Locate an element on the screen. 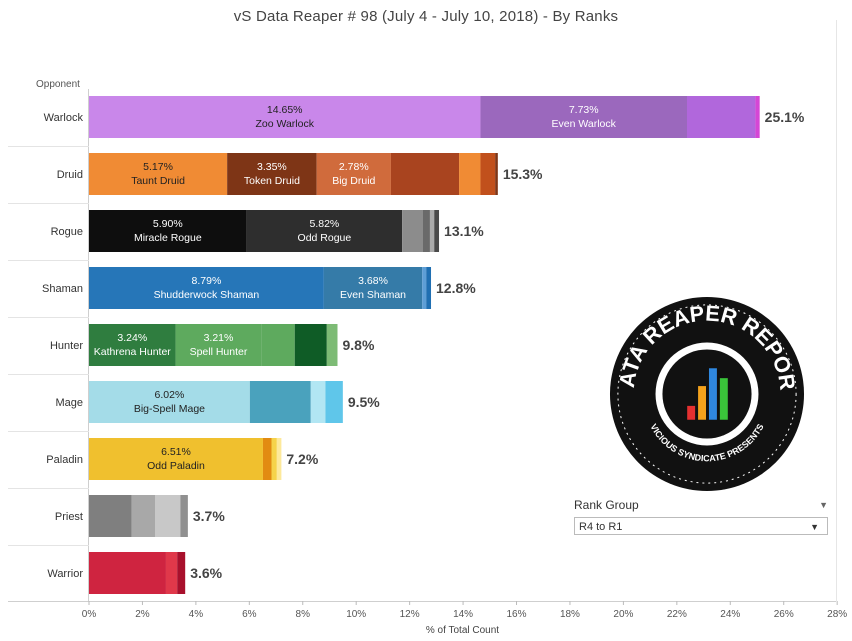  rank-group-dropdown: R4 to R1 ▼ is located at coordinates (701, 526).